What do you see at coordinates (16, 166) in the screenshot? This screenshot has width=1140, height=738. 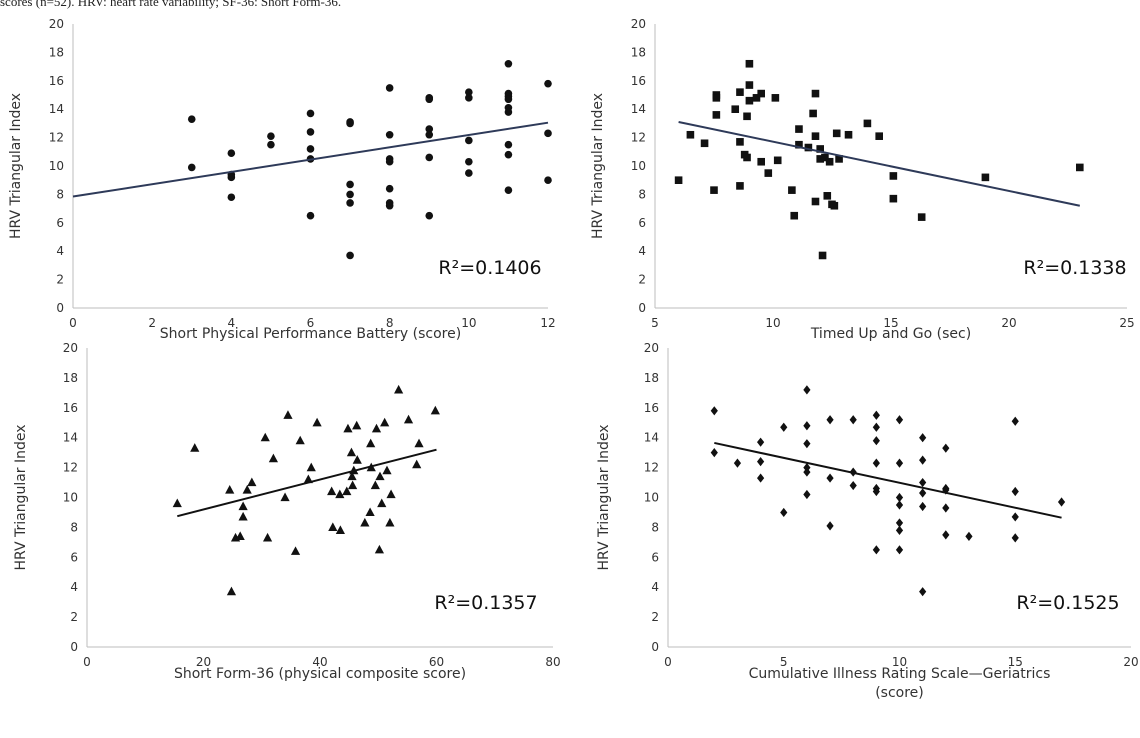 I see `y-axis-label: HRV Triangular Index` at bounding box center [16, 166].